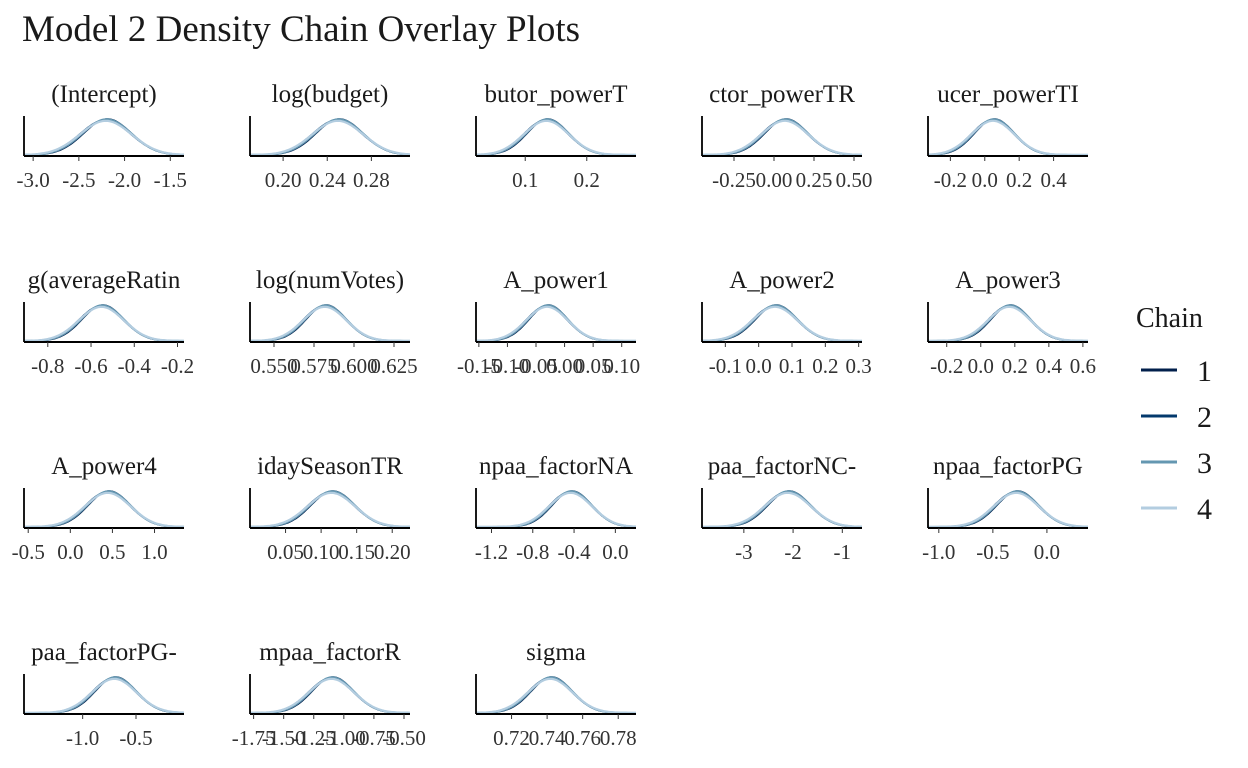 The image size is (1248, 768). Describe the element at coordinates (330, 652) in the screenshot. I see `panel-title: mpaa_factorR` at that location.